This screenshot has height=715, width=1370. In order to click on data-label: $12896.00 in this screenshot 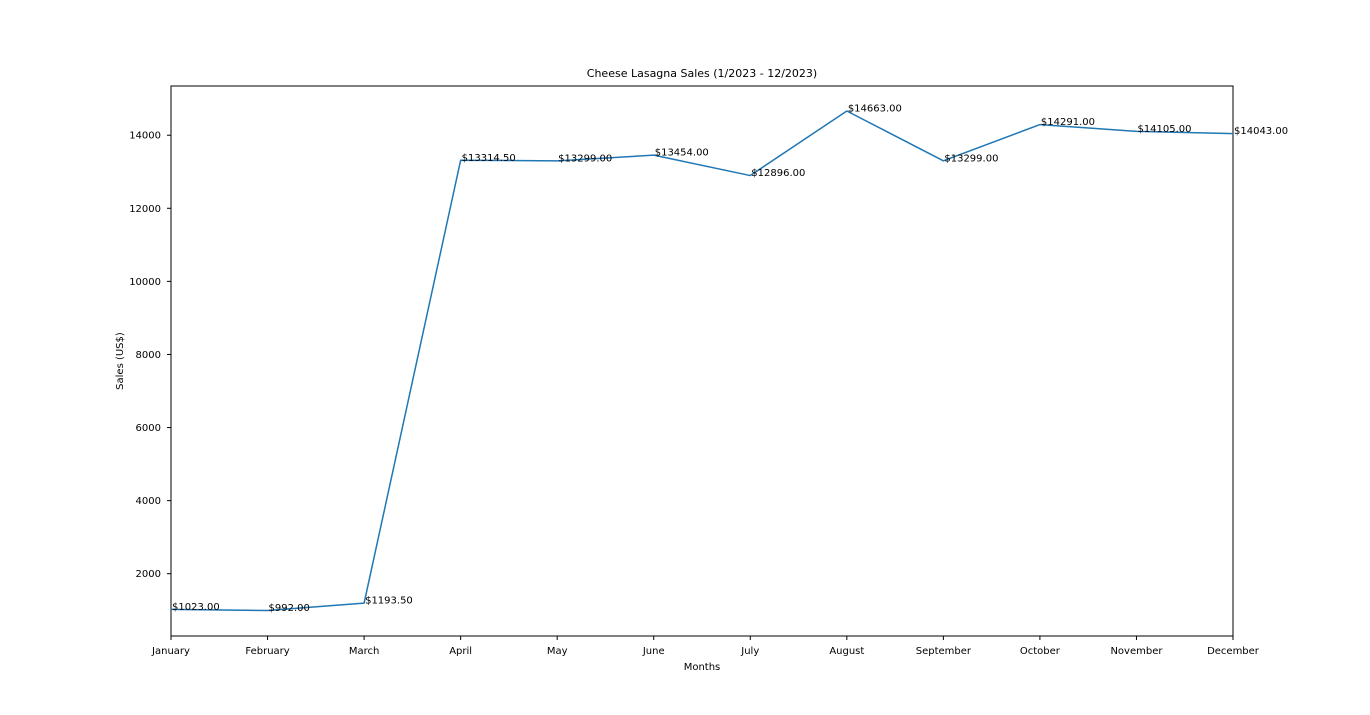, I will do `click(778, 173)`.